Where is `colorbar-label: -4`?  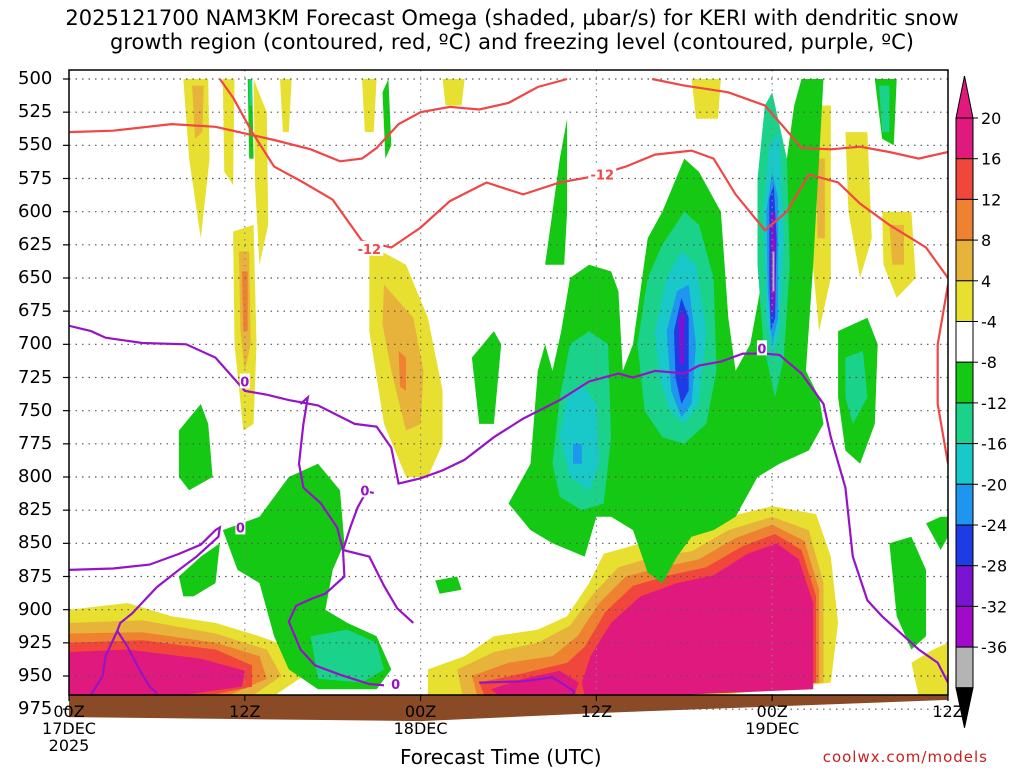 colorbar-label: -4 is located at coordinates (989, 322).